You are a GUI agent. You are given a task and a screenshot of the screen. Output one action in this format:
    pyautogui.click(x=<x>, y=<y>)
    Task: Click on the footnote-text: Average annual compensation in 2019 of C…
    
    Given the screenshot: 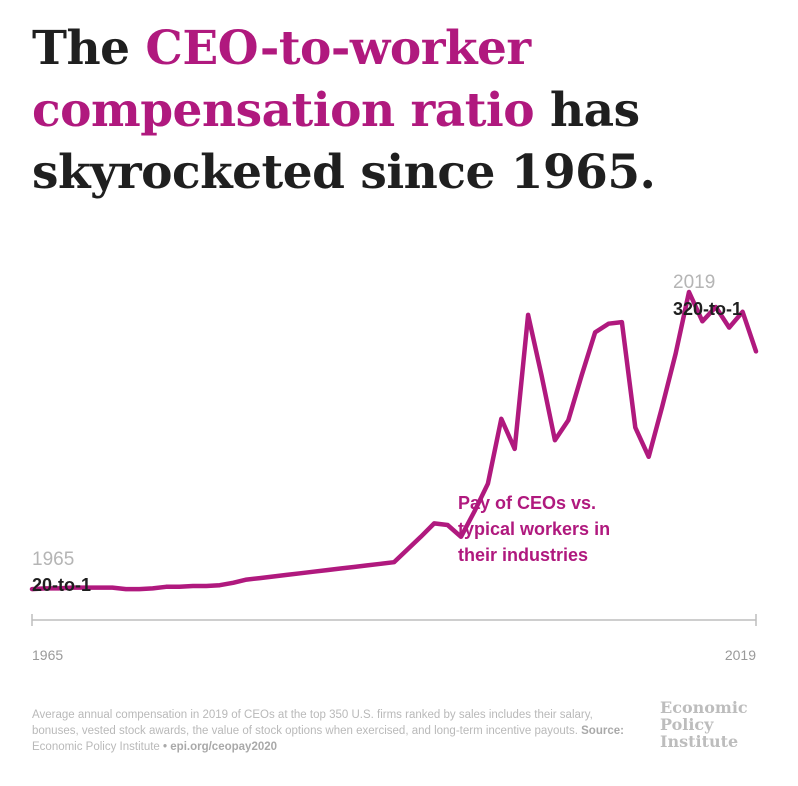 What is the action you would take?
    pyautogui.click(x=312, y=723)
    